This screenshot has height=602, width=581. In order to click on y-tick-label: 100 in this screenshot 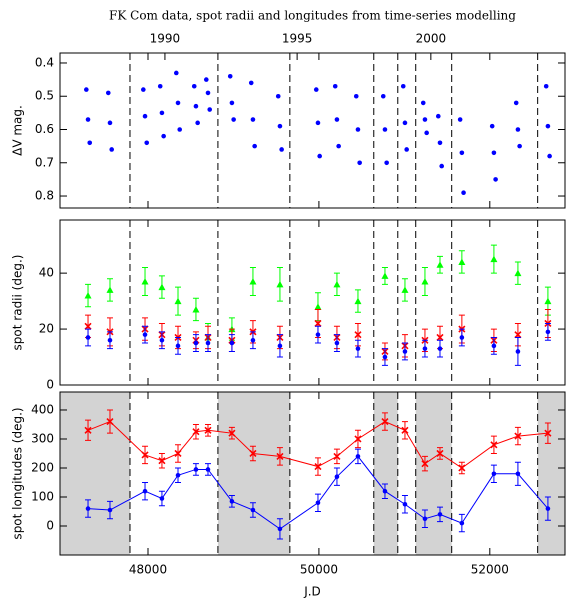, I will do `click(42, 496)`.